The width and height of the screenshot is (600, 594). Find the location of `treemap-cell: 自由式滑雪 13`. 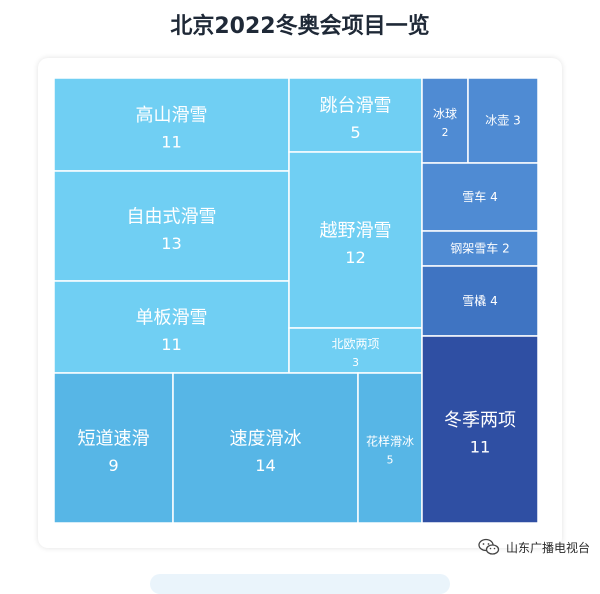

treemap-cell: 自由式滑雪 13 is located at coordinates (171, 226).